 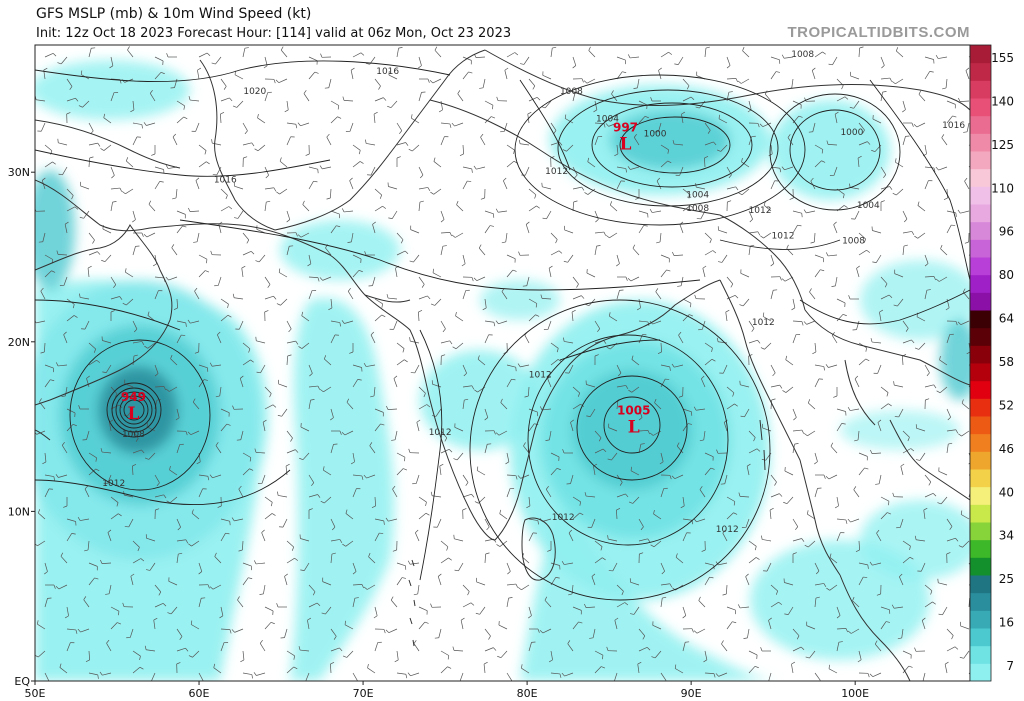 What do you see at coordinates (607, 119) in the screenshot?
I see `isobar-label: 1004` at bounding box center [607, 119].